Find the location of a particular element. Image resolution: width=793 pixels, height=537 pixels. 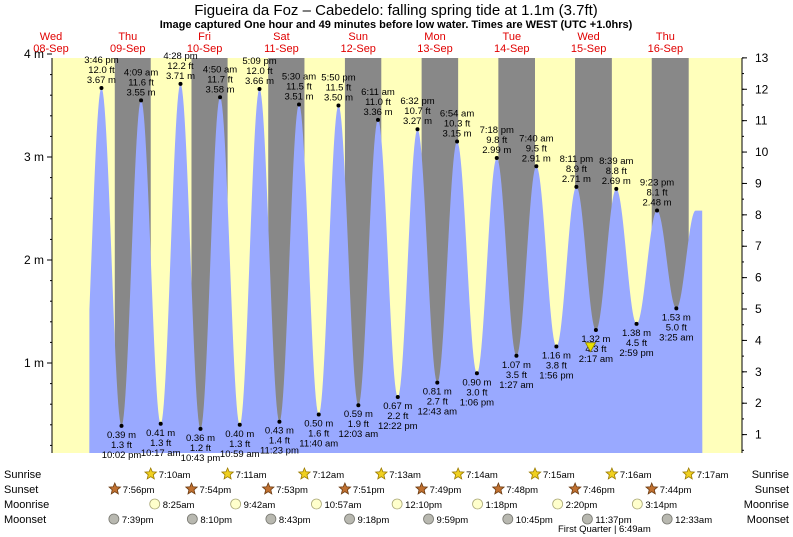

high-ft-label: 9.5 ft is located at coordinates (536, 148).